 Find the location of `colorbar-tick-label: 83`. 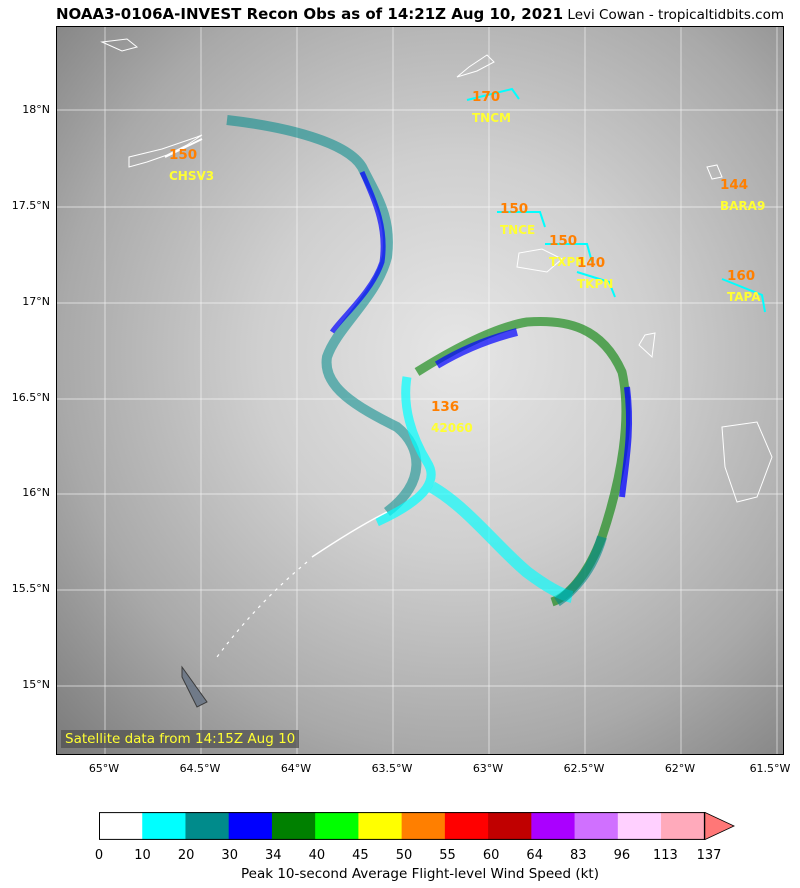

colorbar-tick-label: 83 is located at coordinates (578, 855).